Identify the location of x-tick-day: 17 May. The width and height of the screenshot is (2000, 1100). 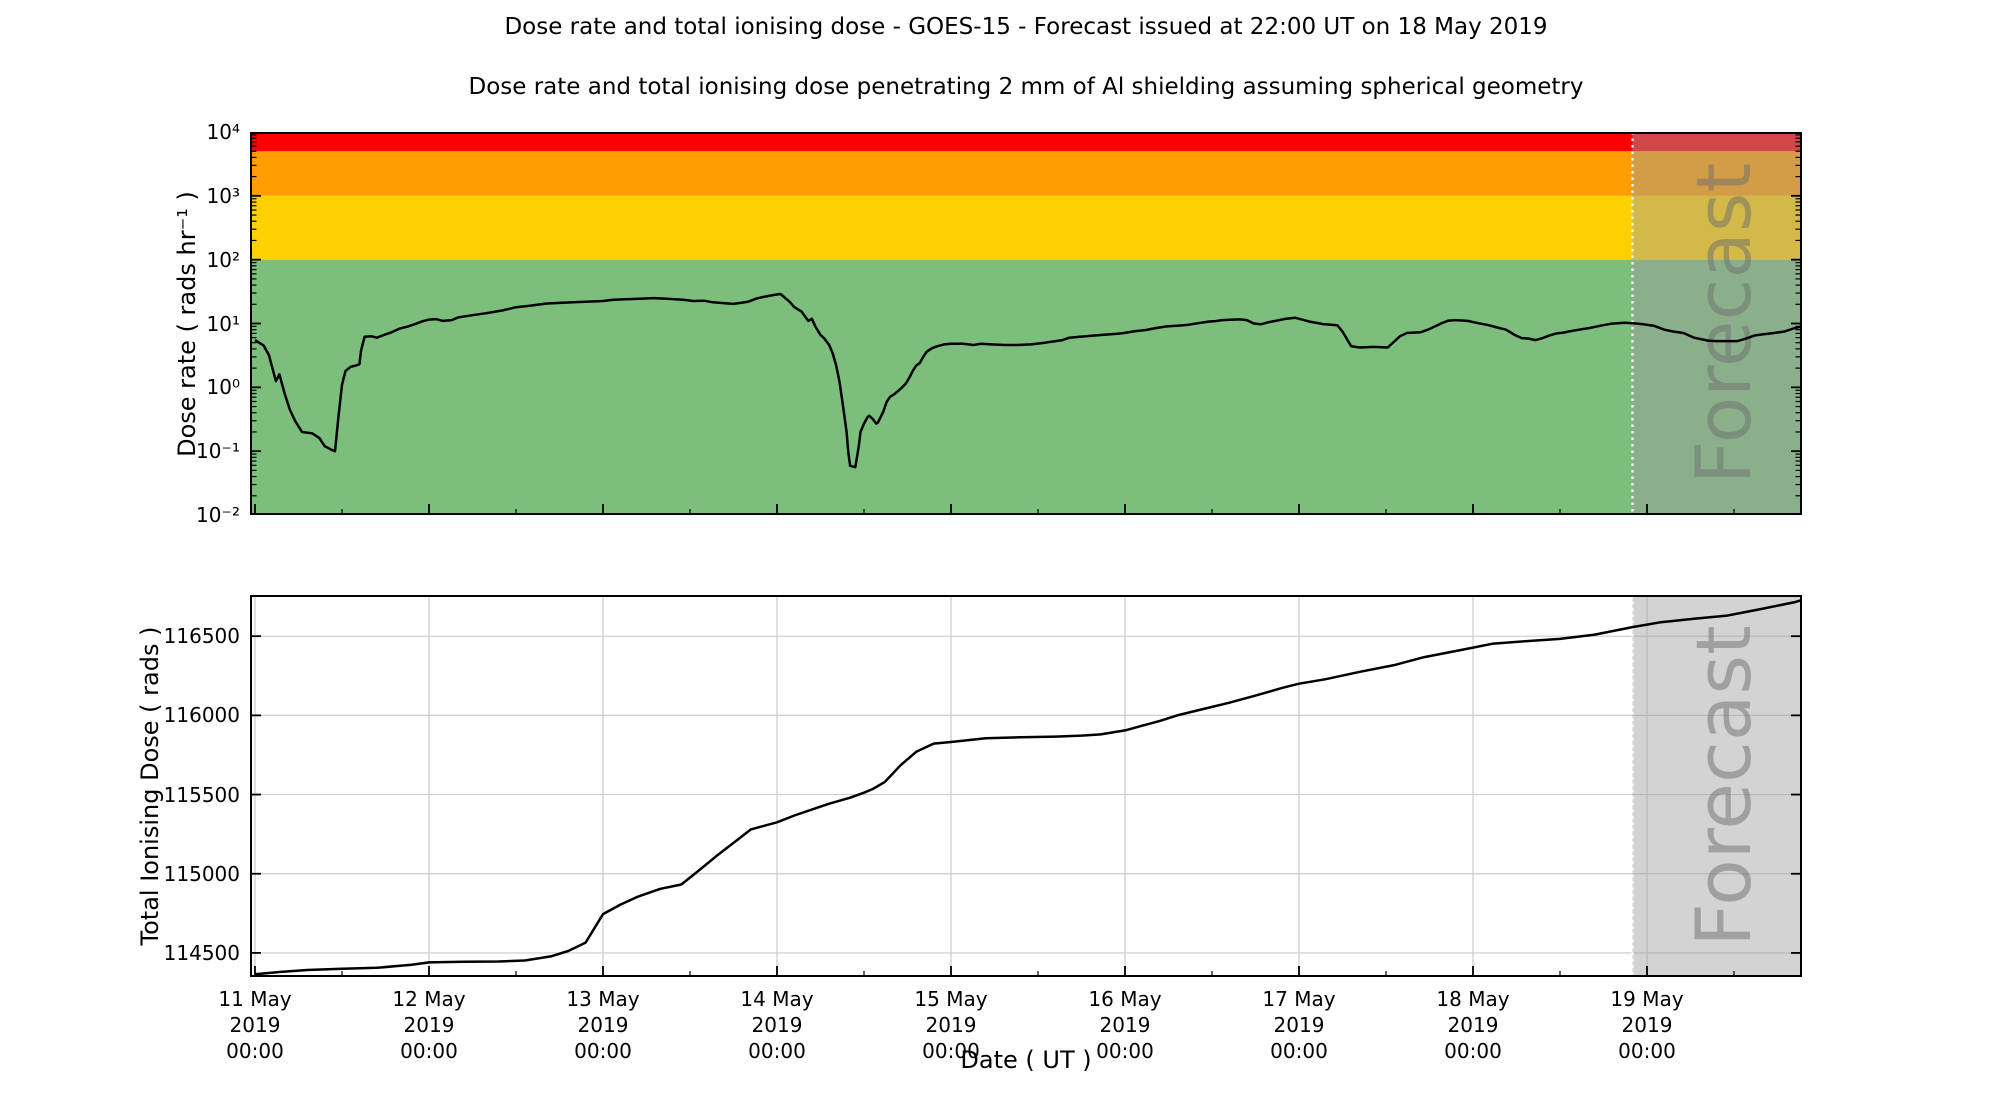
(1299, 999).